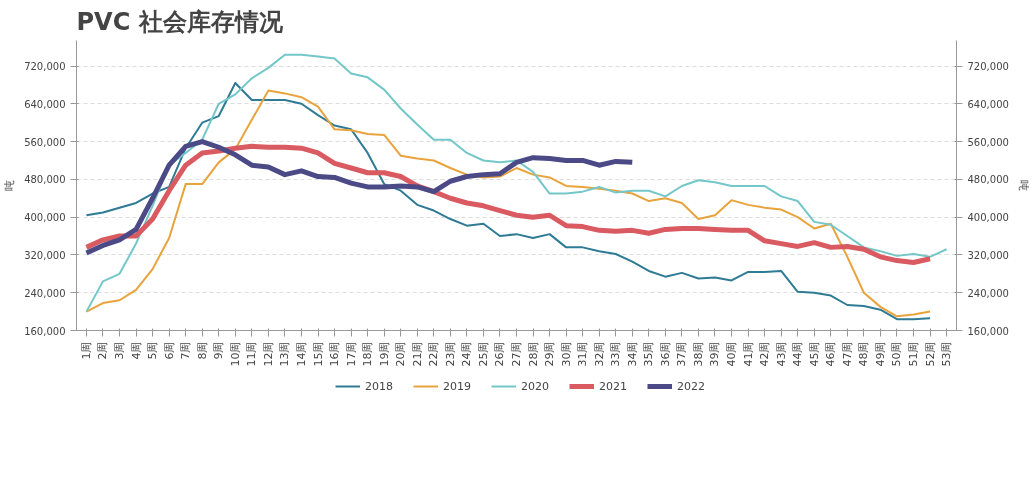 This screenshot has width=1032, height=483. I want to click on x-tick-label: 22周, so click(434, 354).